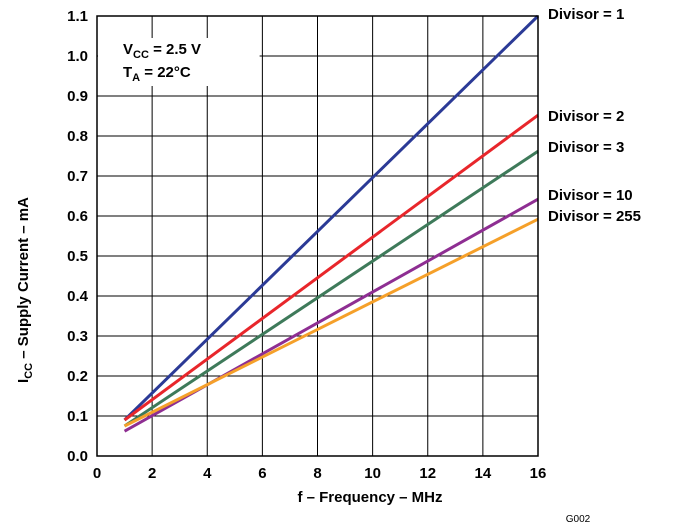  I want to click on series-label: Divisor = 1, so click(586, 14).